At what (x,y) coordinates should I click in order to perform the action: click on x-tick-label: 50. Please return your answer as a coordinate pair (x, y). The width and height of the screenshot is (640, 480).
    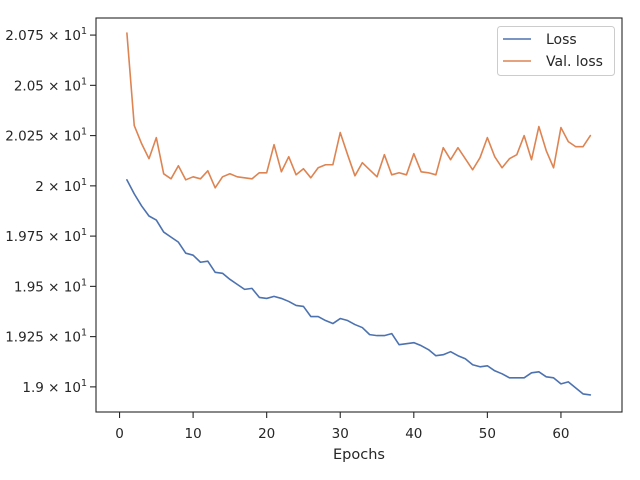
    Looking at the image, I should click on (487, 434).